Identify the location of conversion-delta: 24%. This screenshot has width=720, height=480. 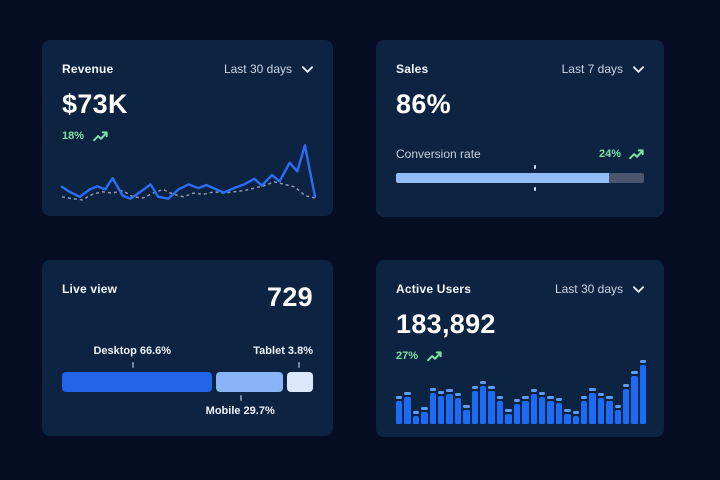
(609, 154).